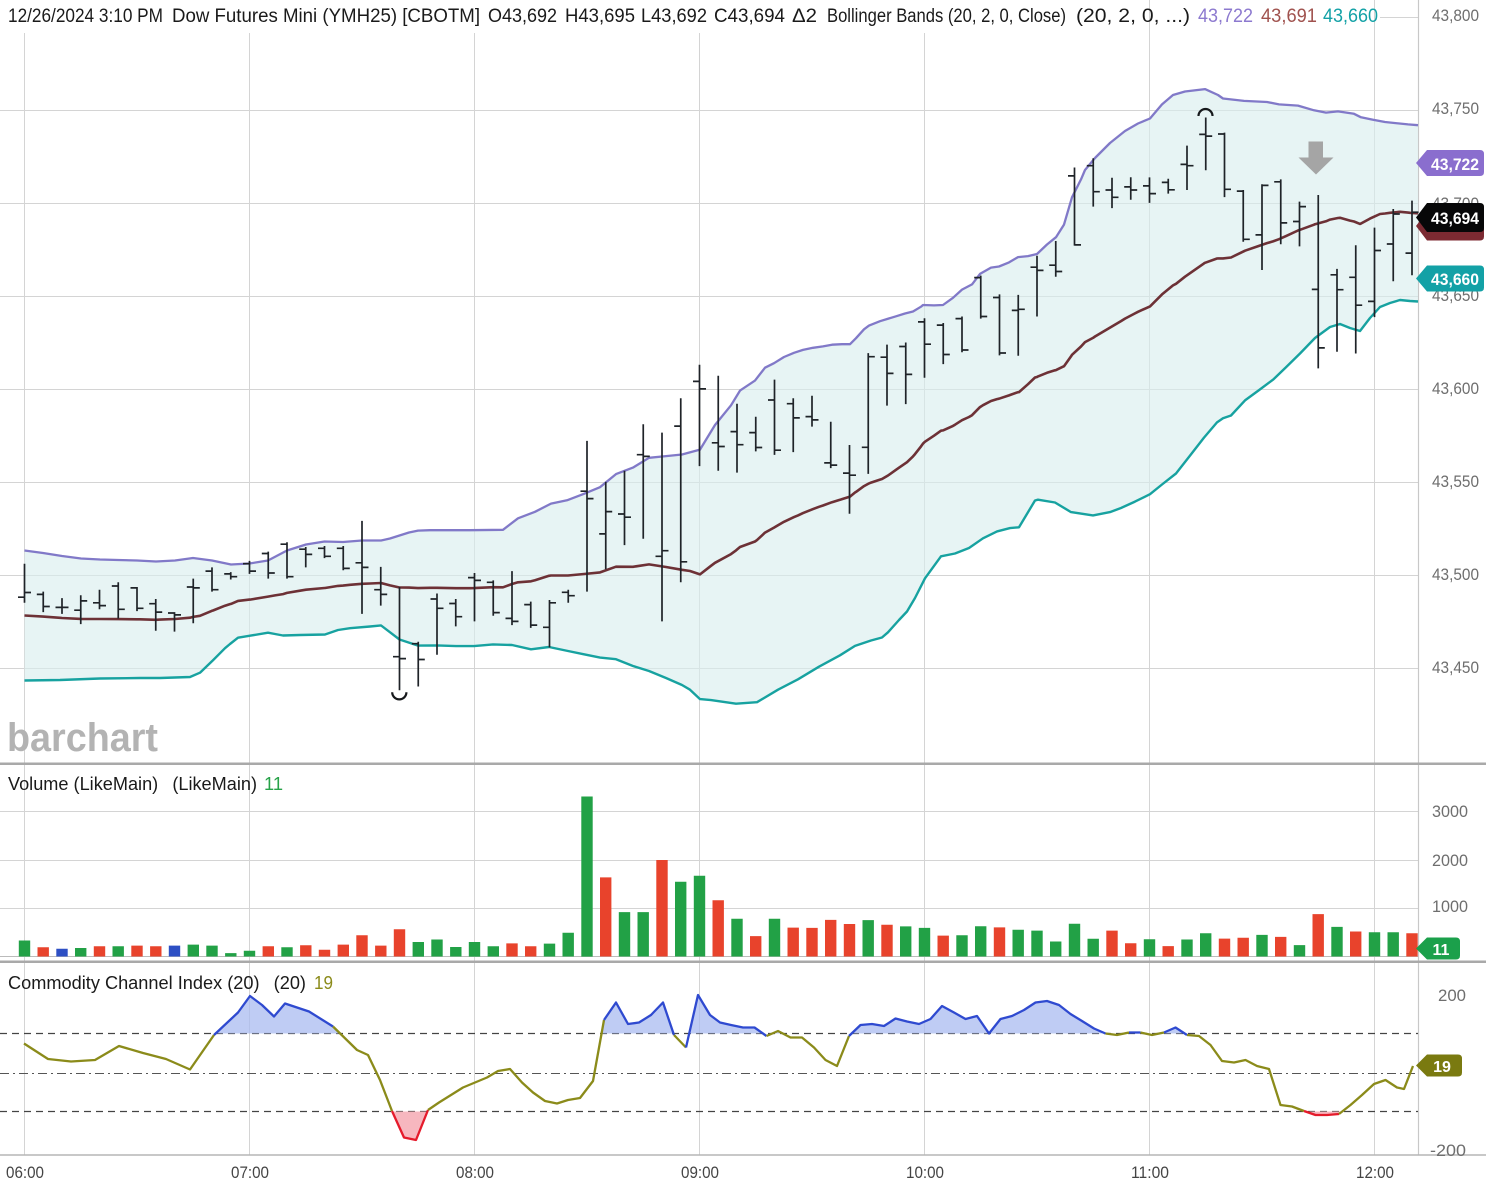  I want to click on svg-text:Dow Futures Mini (YMH25) [CBOT: Dow Futures Mini (YMH25) [CBOTM], so click(326, 16).